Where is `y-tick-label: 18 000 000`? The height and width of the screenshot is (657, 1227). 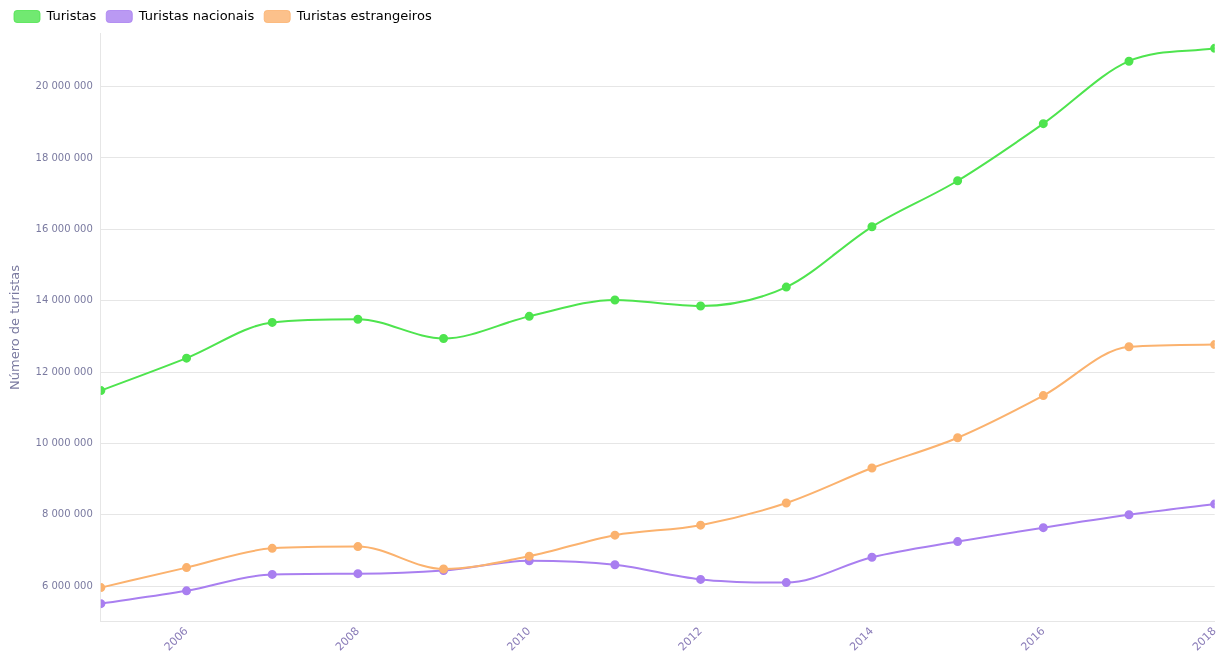 y-tick-label: 18 000 000 is located at coordinates (64, 157).